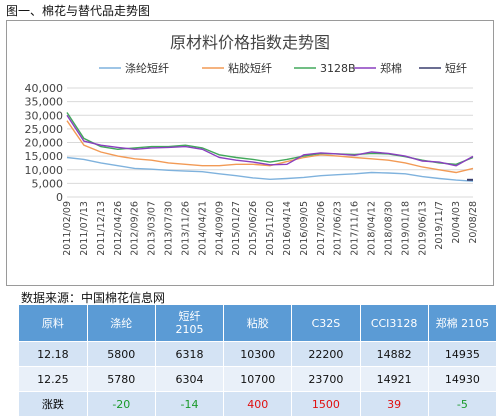  What do you see at coordinates (44, 102) in the screenshot?
I see `y-tick-label: 35,000` at bounding box center [44, 102].